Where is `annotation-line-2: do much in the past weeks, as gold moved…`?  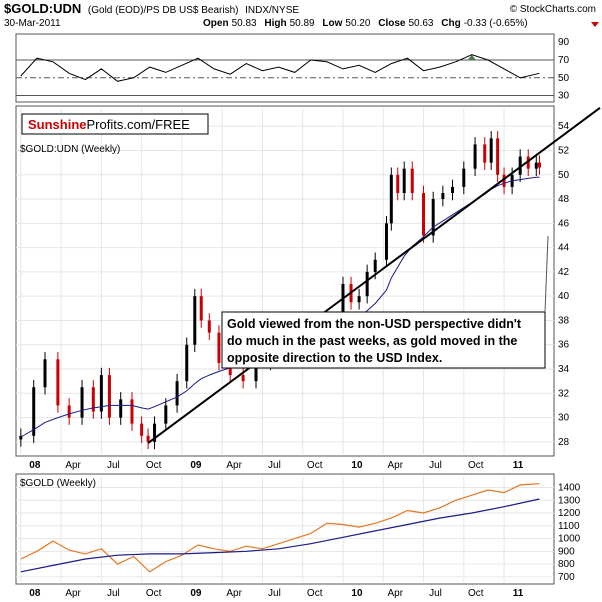
annotation-line-2: do much in the past weeks, as gold moved… is located at coordinates (372, 341).